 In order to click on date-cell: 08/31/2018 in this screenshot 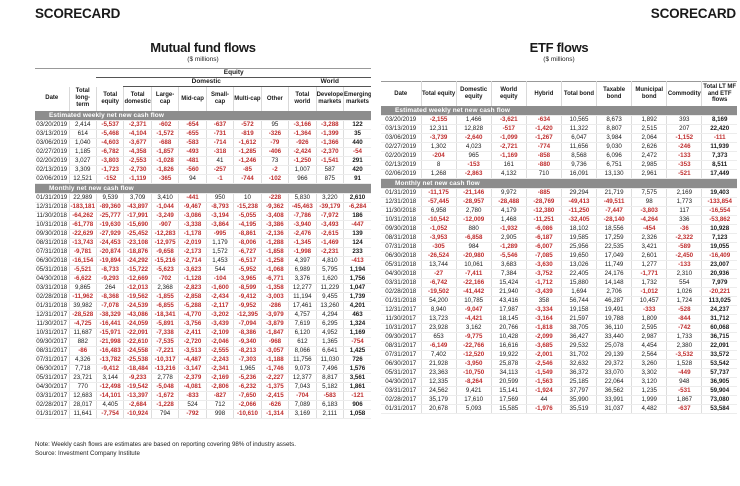, I will do `click(401, 238)`.